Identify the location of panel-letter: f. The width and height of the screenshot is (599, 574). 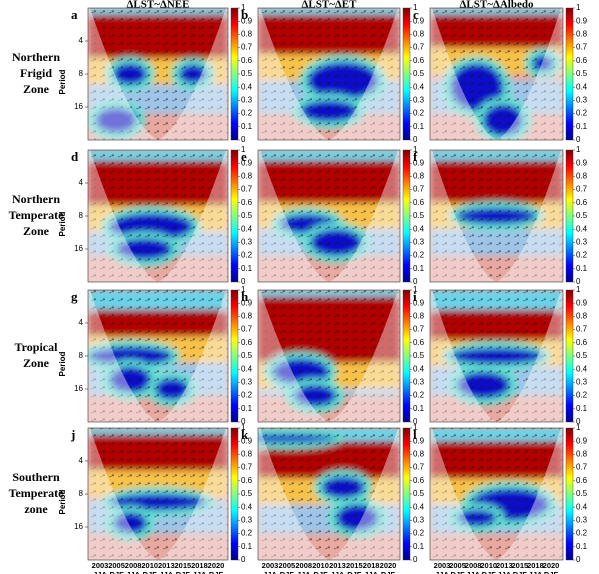
(415, 156).